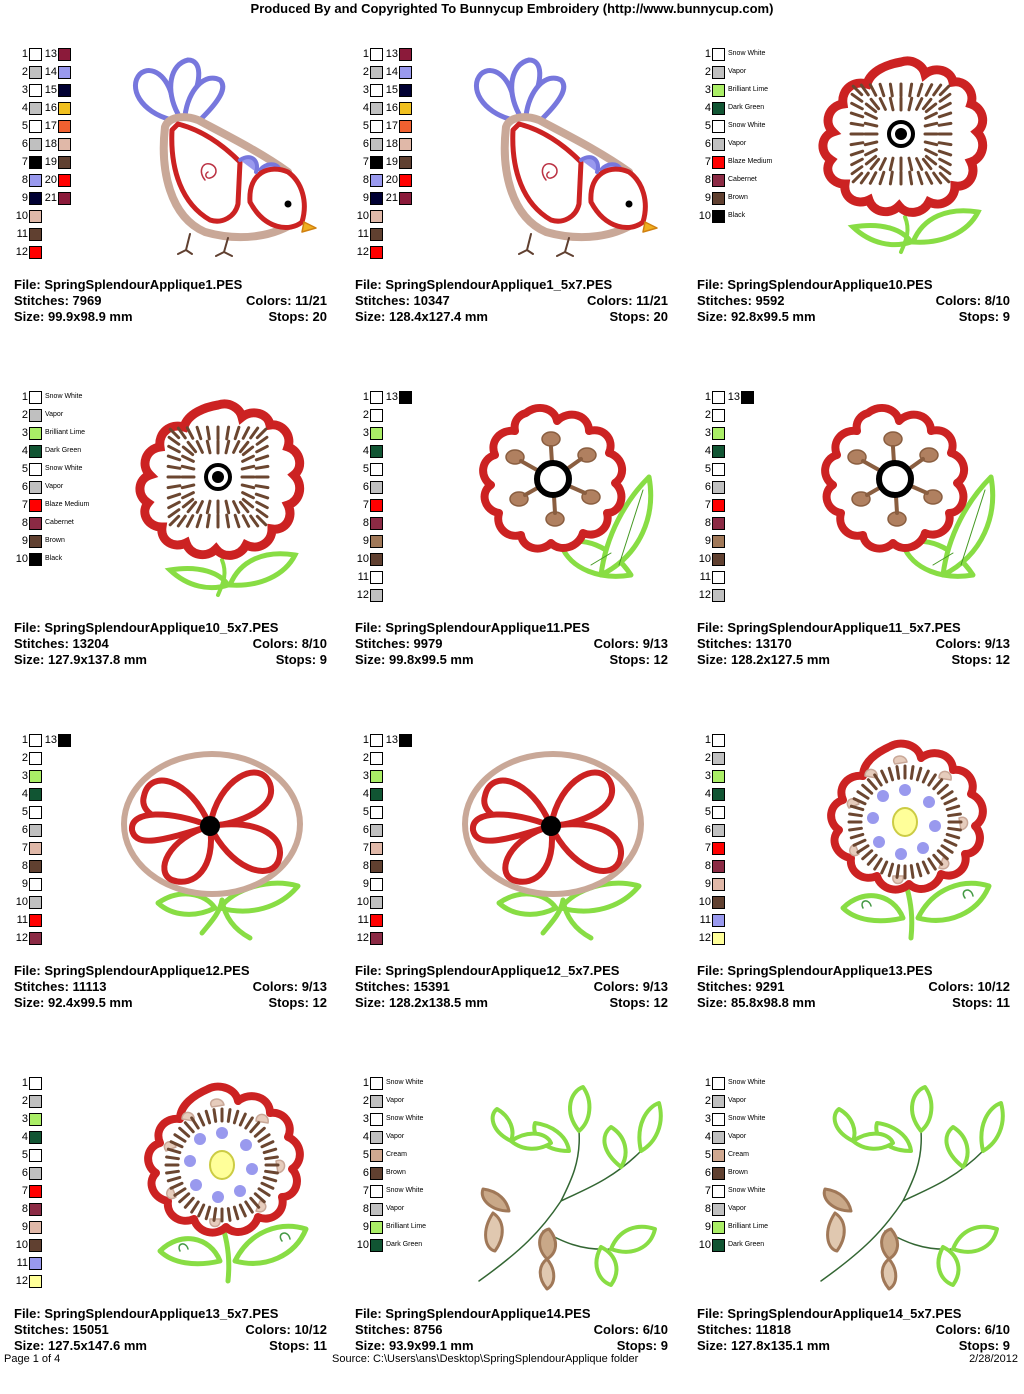 The height and width of the screenshot is (1394, 1024). Describe the element at coordinates (27, 627) in the screenshot. I see `file-label: File:` at that location.